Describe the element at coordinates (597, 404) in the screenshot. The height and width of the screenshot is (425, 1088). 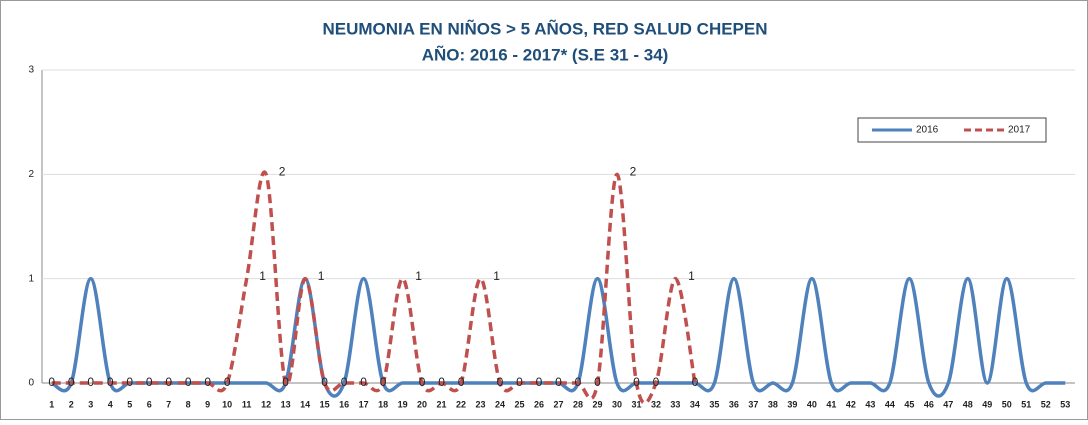
I see `x-tick-label: 29` at that location.